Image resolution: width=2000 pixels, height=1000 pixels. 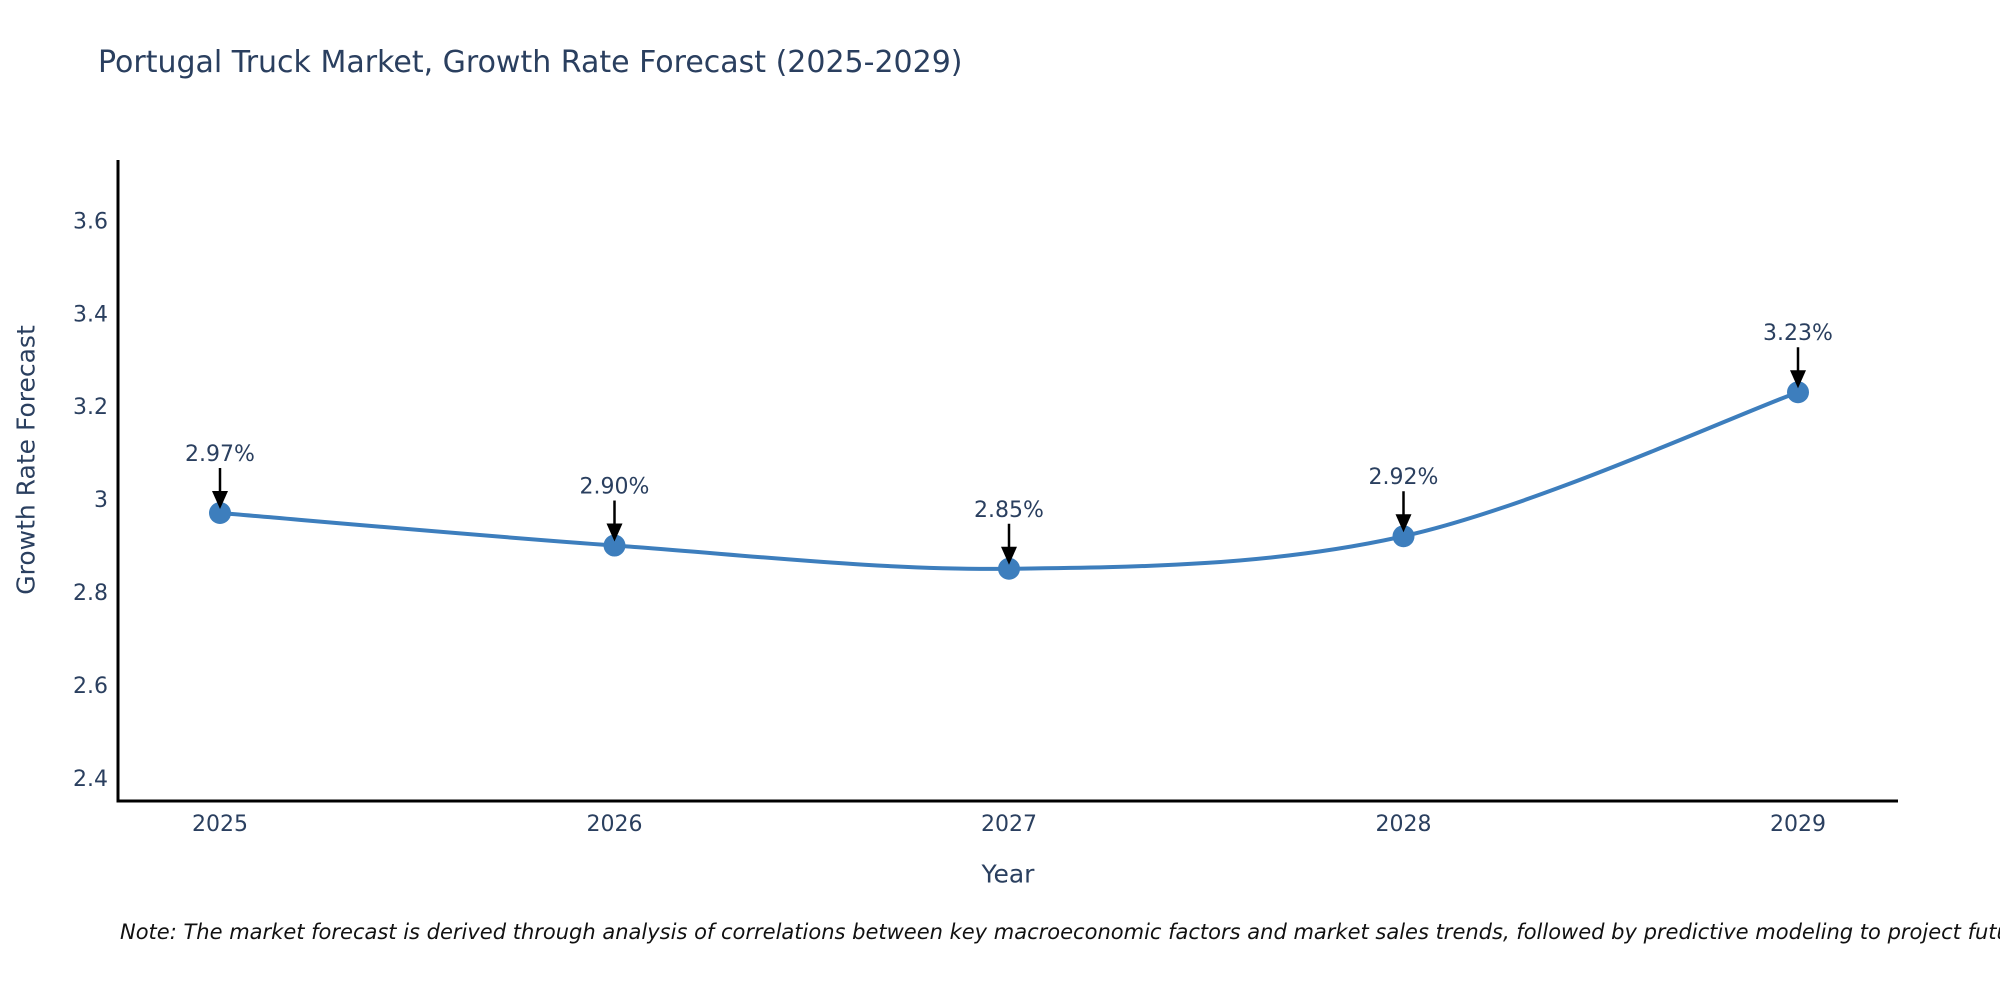 I want to click on data-point-label: 2.85%, so click(x=1009, y=510).